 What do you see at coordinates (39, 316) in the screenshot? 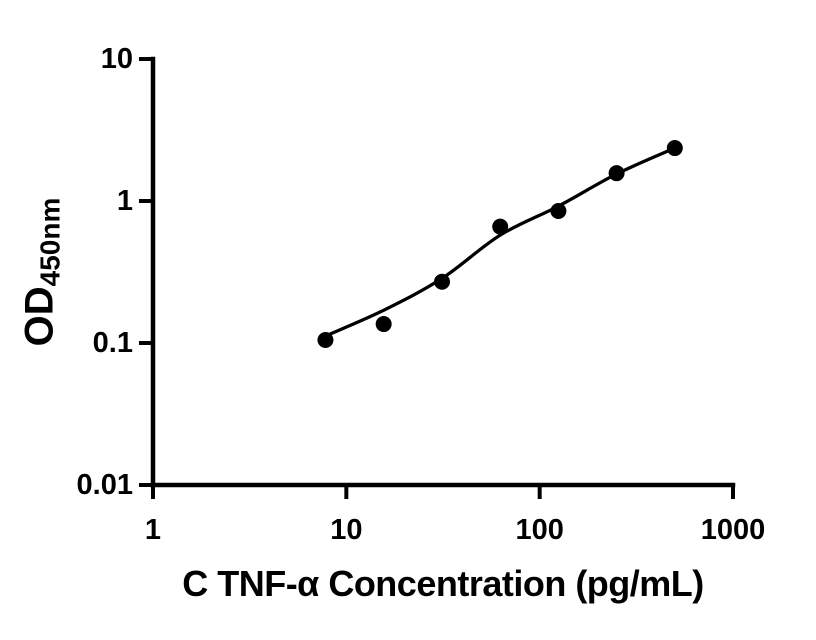
I see `y-axis-title-main: OD` at bounding box center [39, 316].